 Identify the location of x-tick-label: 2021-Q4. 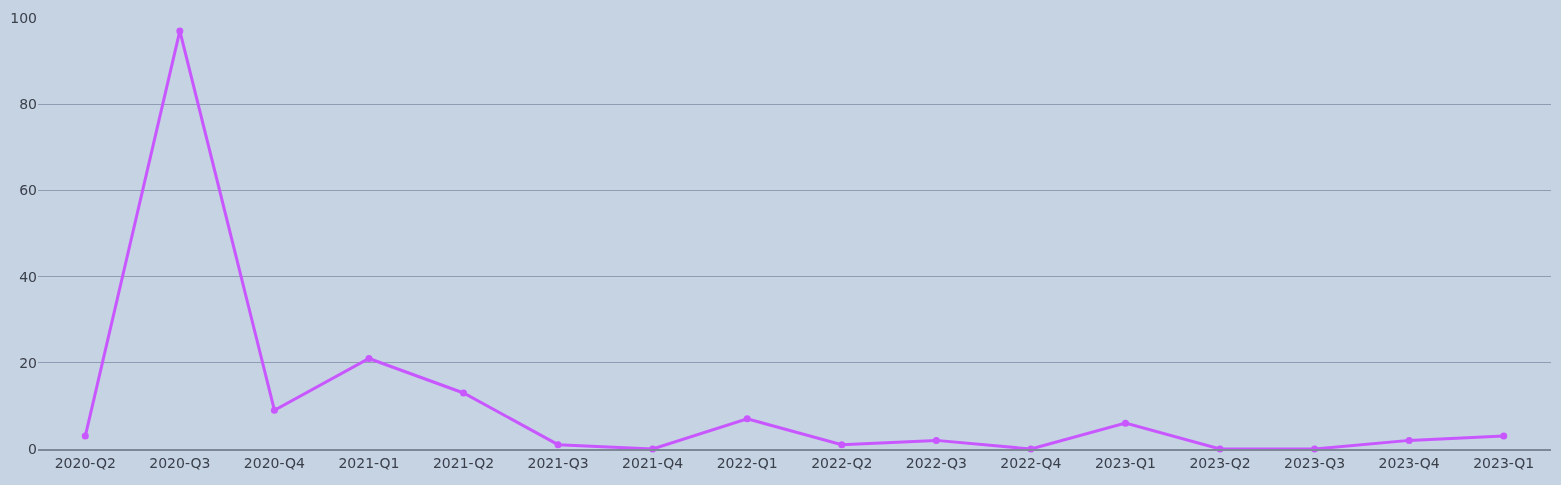
(653, 462).